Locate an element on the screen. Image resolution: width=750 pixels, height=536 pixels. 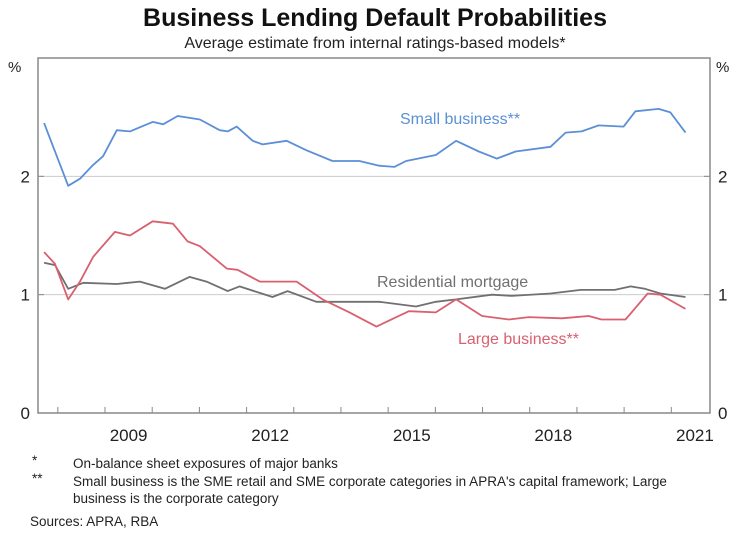
y-tick-label-right: 1 is located at coordinates (722, 295).